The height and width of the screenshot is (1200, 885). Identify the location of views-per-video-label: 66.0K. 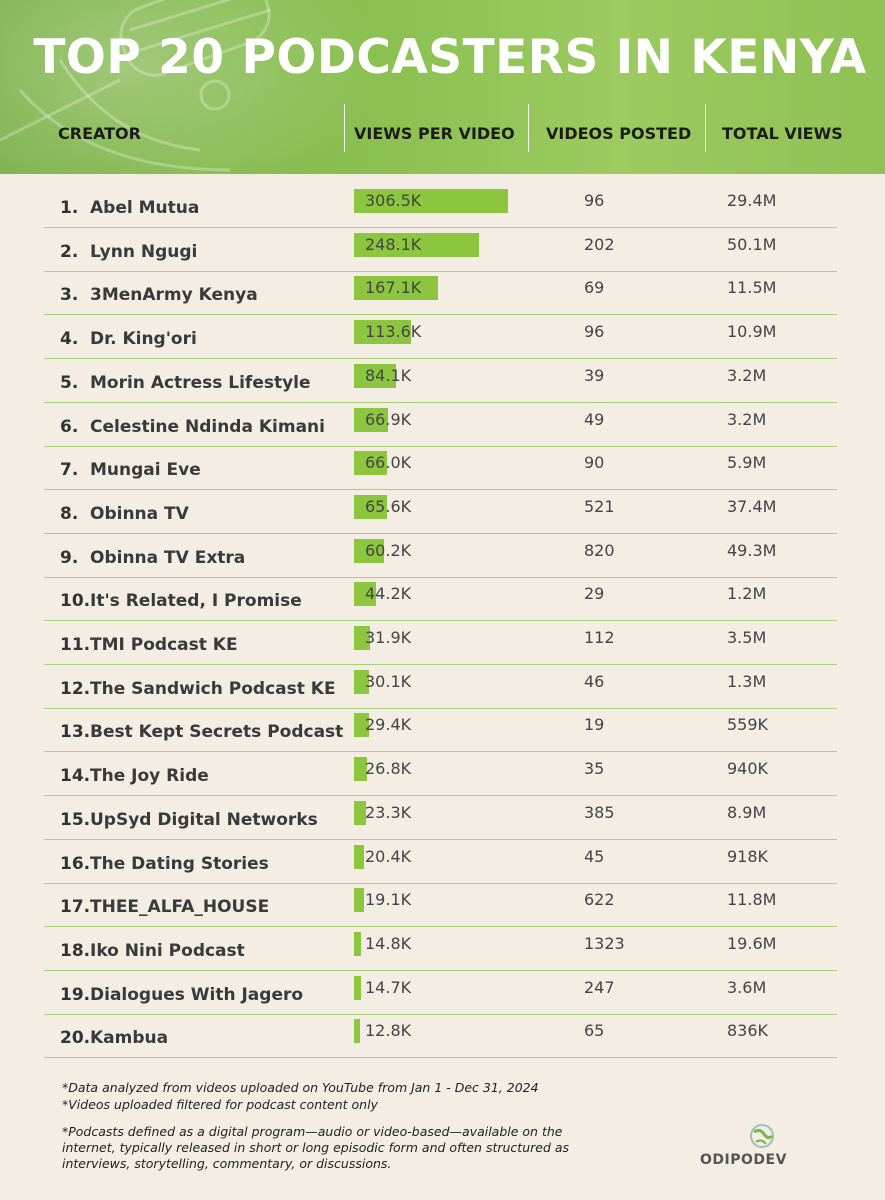
(388, 463).